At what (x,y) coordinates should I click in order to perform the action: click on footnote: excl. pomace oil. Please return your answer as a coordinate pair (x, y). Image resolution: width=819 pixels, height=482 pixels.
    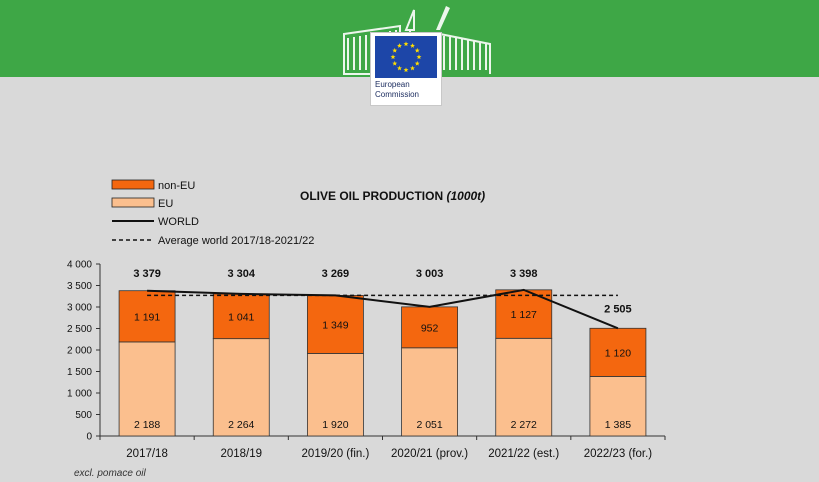
    Looking at the image, I should click on (110, 473).